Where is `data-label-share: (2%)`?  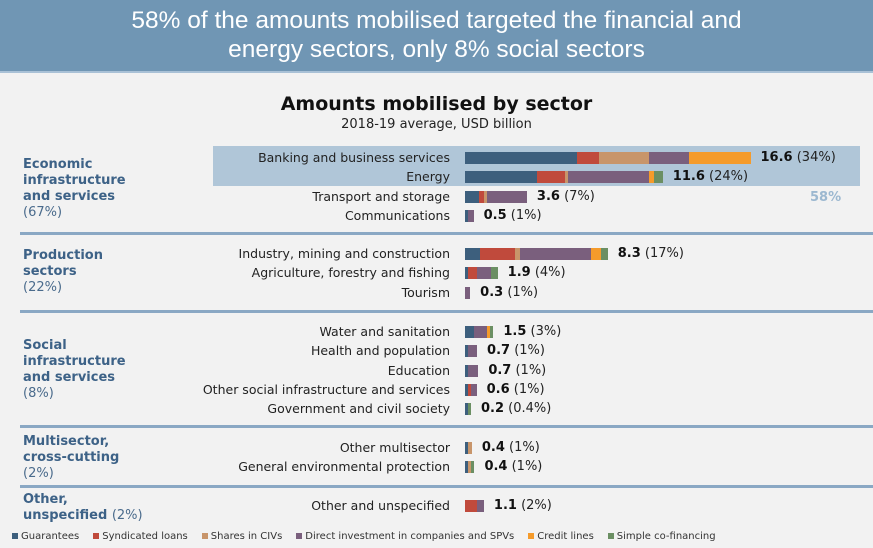
data-label-share: (2%) is located at coordinates (534, 505).